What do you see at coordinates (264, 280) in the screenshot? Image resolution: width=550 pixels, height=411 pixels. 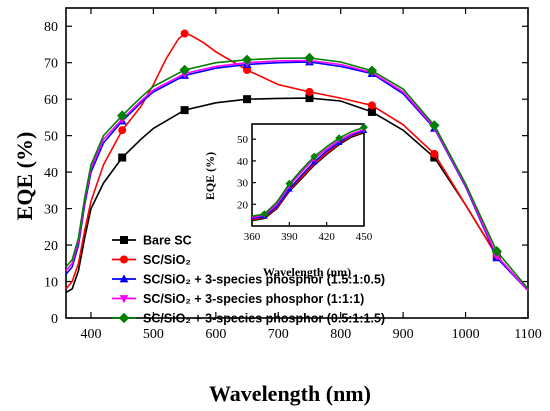 I see `legend-label: SC/SiO₂ + 3-species phosphor (1.5:1:0.5)` at bounding box center [264, 280].